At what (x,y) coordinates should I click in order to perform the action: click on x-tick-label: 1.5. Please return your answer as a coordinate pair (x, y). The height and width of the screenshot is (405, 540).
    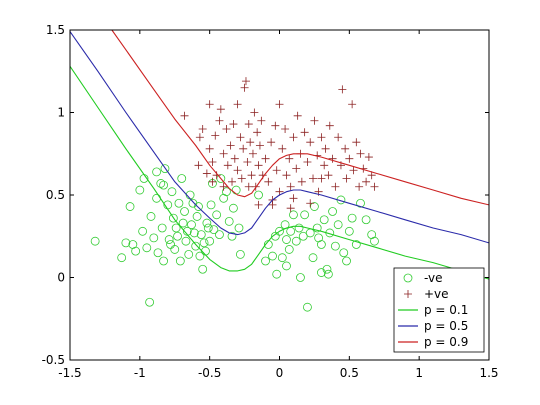
    Looking at the image, I should click on (488, 373).